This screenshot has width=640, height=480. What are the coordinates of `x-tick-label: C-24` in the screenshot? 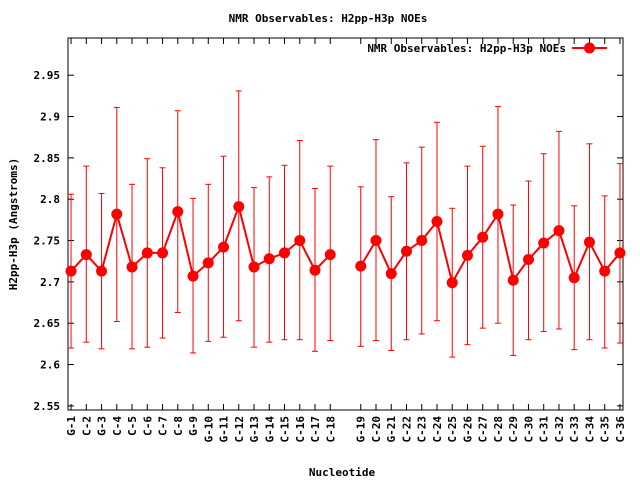 It's located at (437, 429).